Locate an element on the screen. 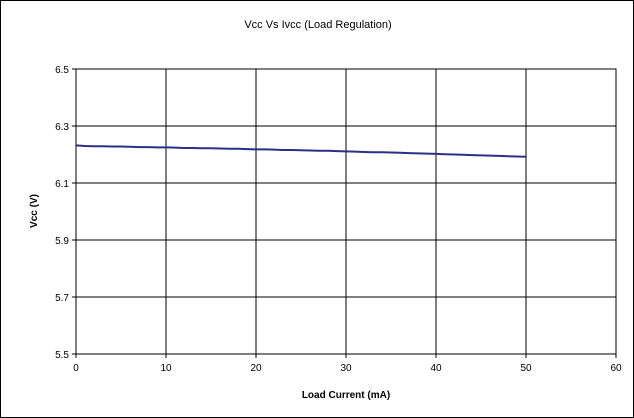 The image size is (634, 418). x-tick-label: 40 is located at coordinates (436, 368).